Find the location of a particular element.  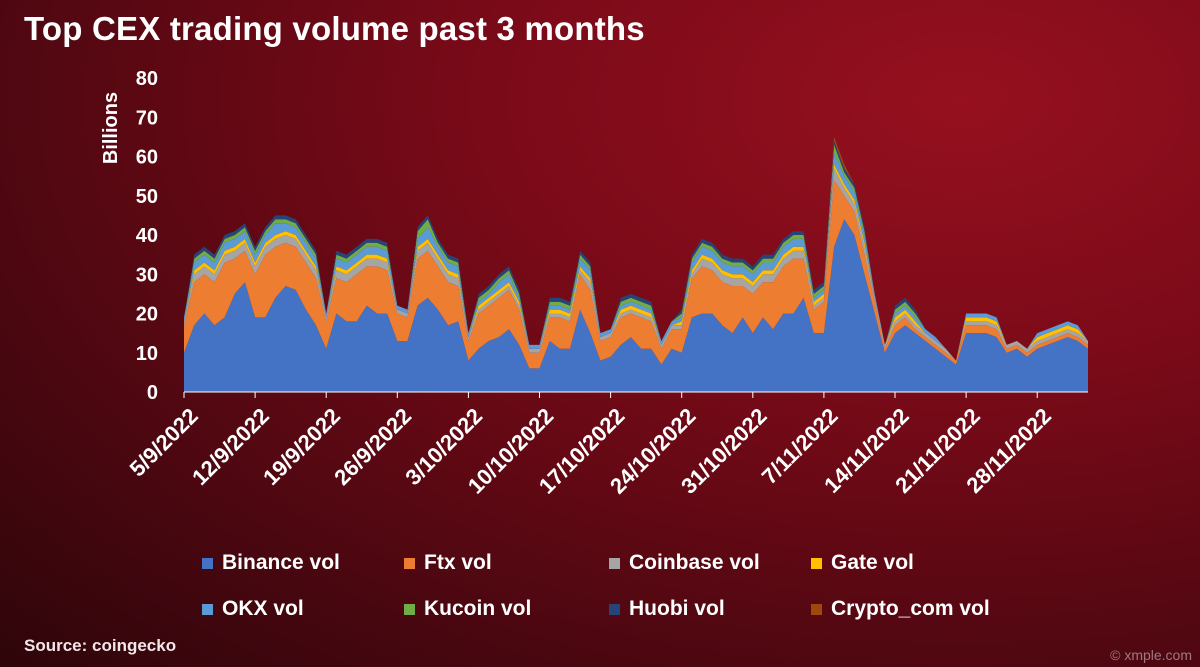

y-tick-label: 80 is located at coordinates (147, 79).